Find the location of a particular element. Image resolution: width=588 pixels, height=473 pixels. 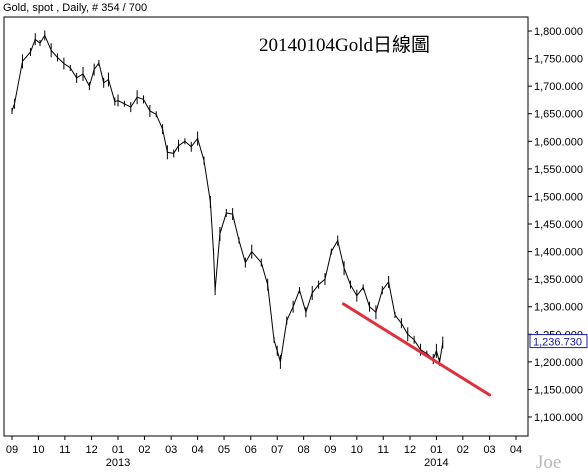

y-tick-label: 1,800.000 is located at coordinates (558, 32).